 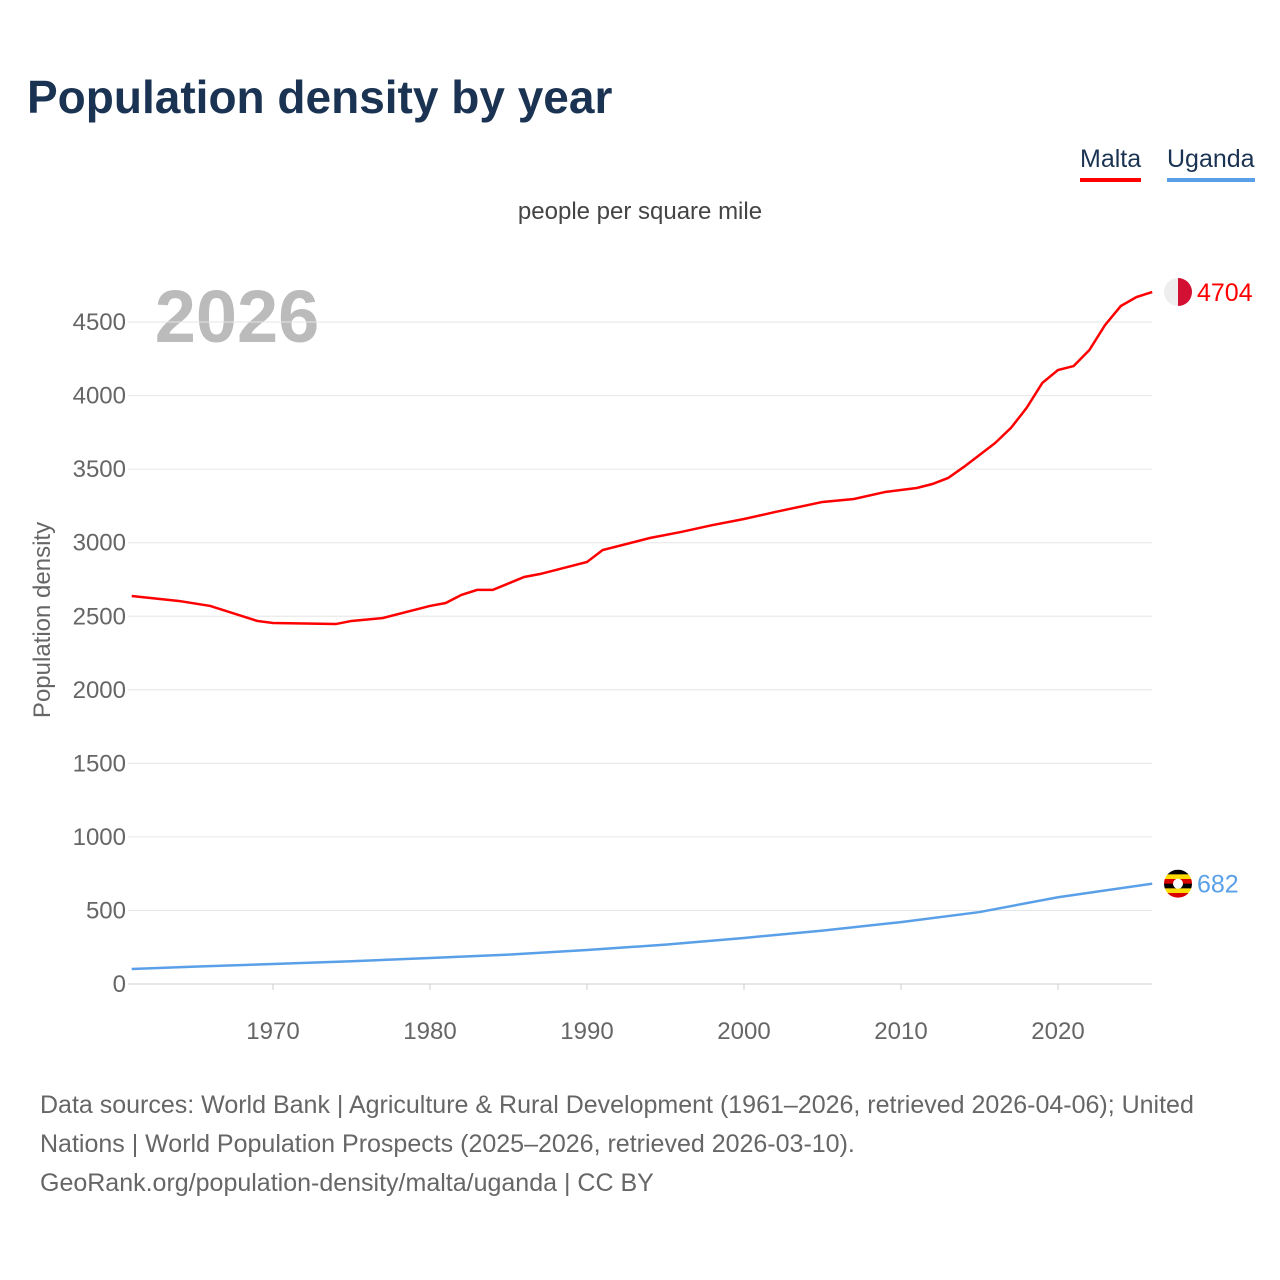 What do you see at coordinates (640, 211) in the screenshot?
I see `chart-subtitle: people per square mile` at bounding box center [640, 211].